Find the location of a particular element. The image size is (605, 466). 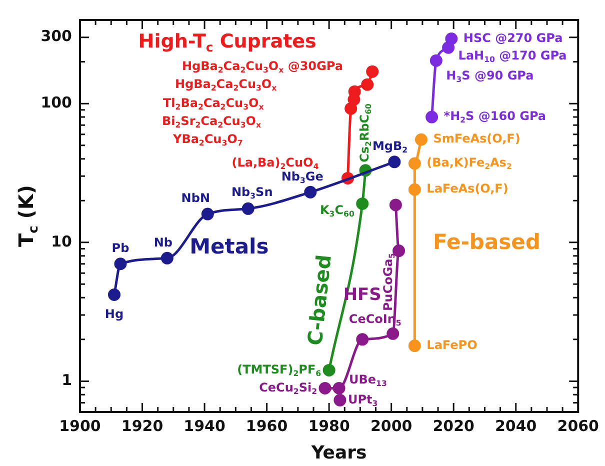

x-tick-label: 1960 is located at coordinates (267, 425).